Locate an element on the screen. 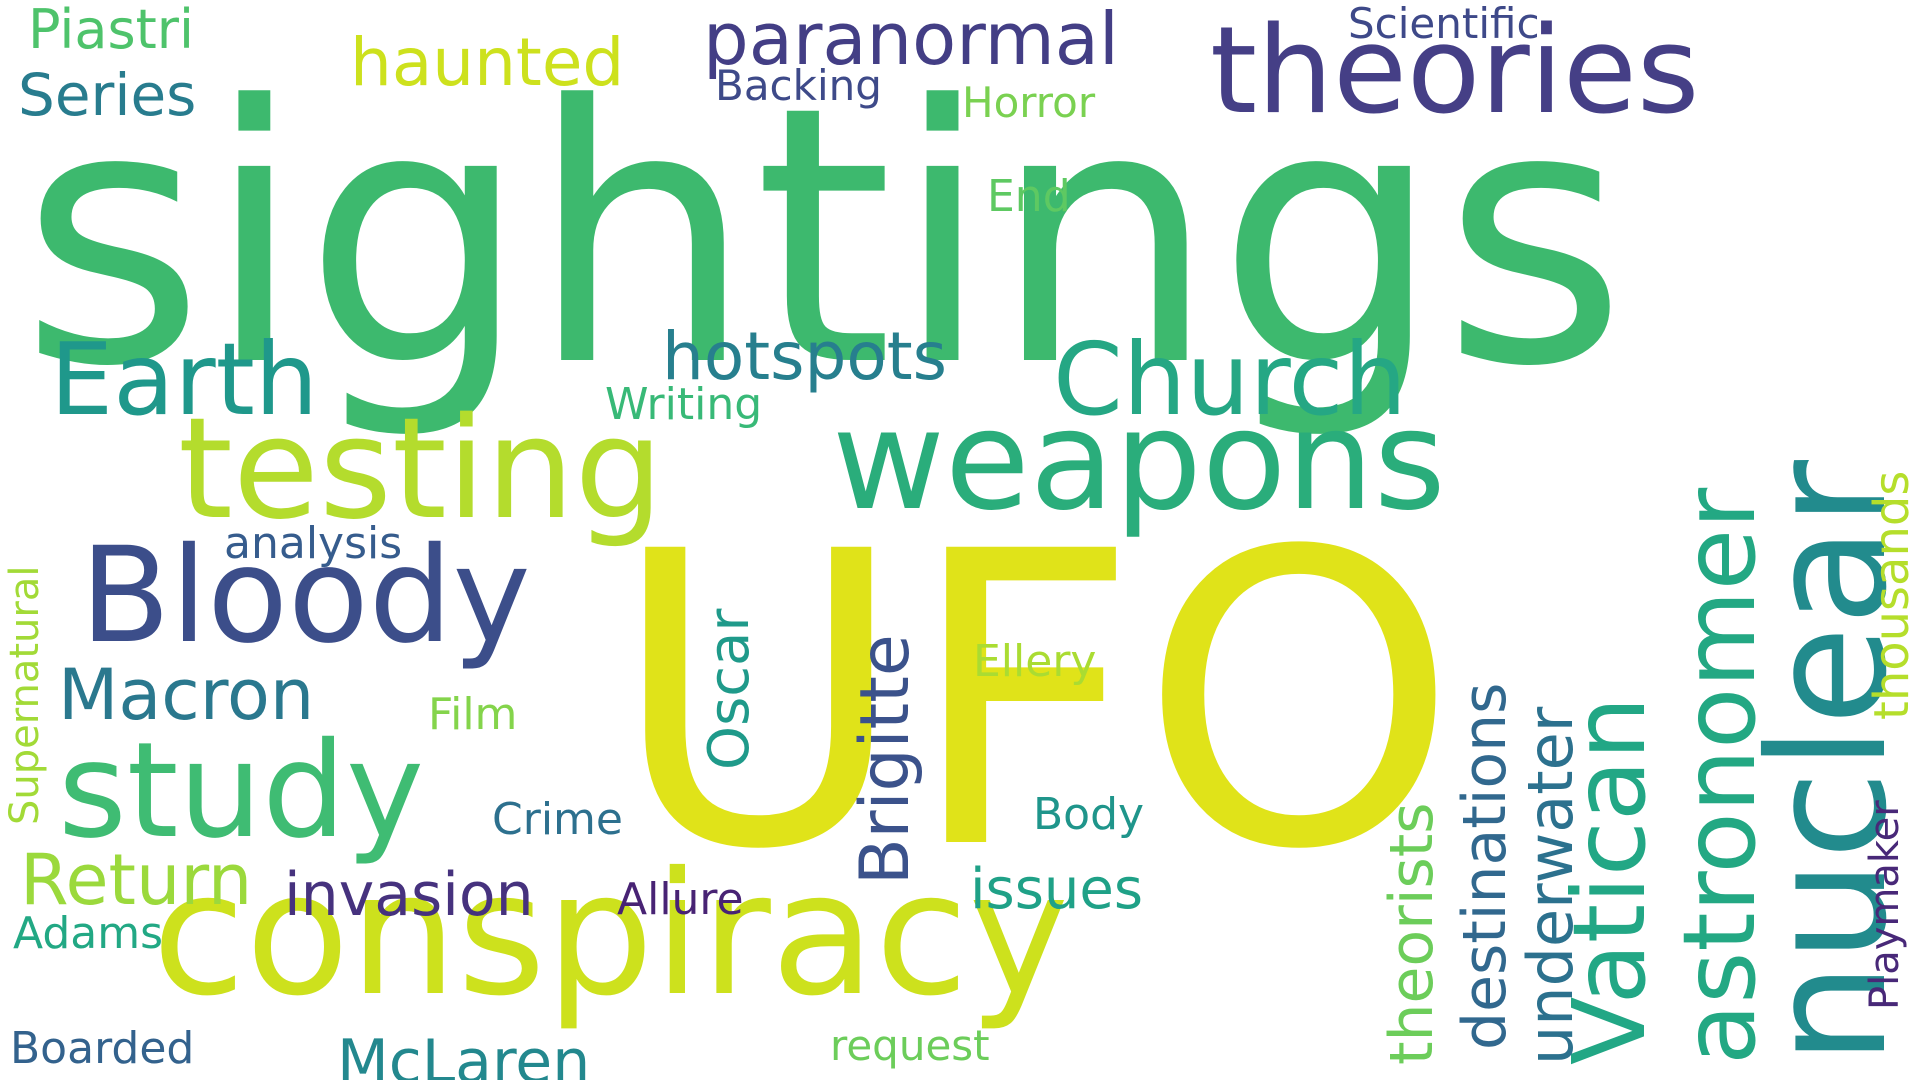 This screenshot has width=1920, height=1080. word-scientific: Scientific is located at coordinates (1444, 24).